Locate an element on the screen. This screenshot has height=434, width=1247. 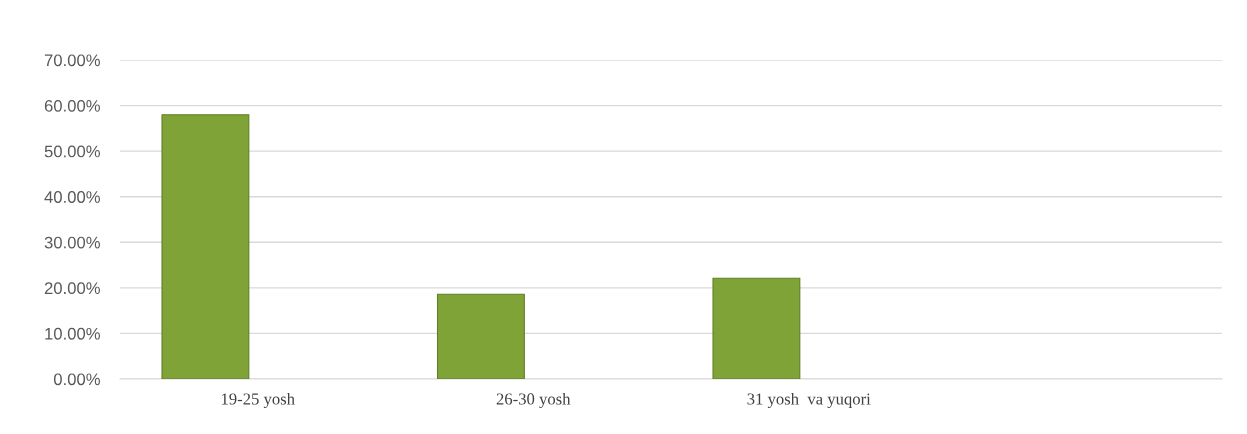
y-tick-label: 40.00% is located at coordinates (72, 197).